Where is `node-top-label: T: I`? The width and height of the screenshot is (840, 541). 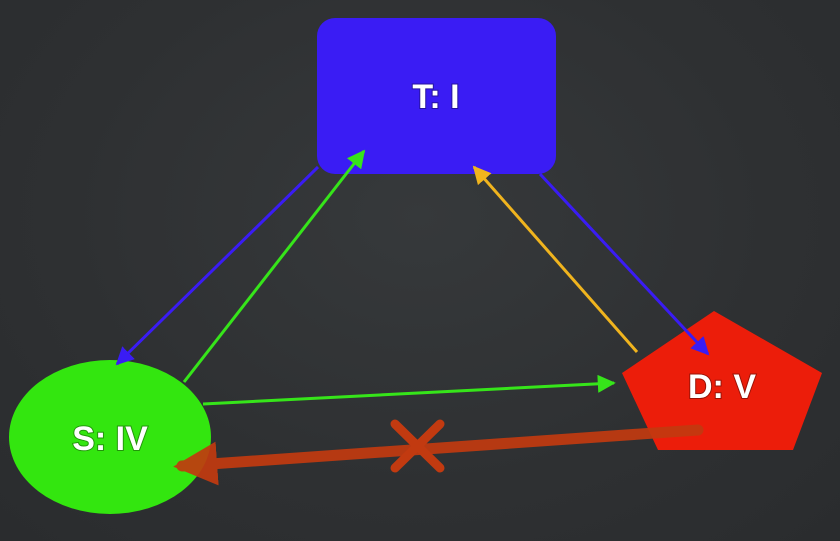 node-top-label: T: I is located at coordinates (435, 97).